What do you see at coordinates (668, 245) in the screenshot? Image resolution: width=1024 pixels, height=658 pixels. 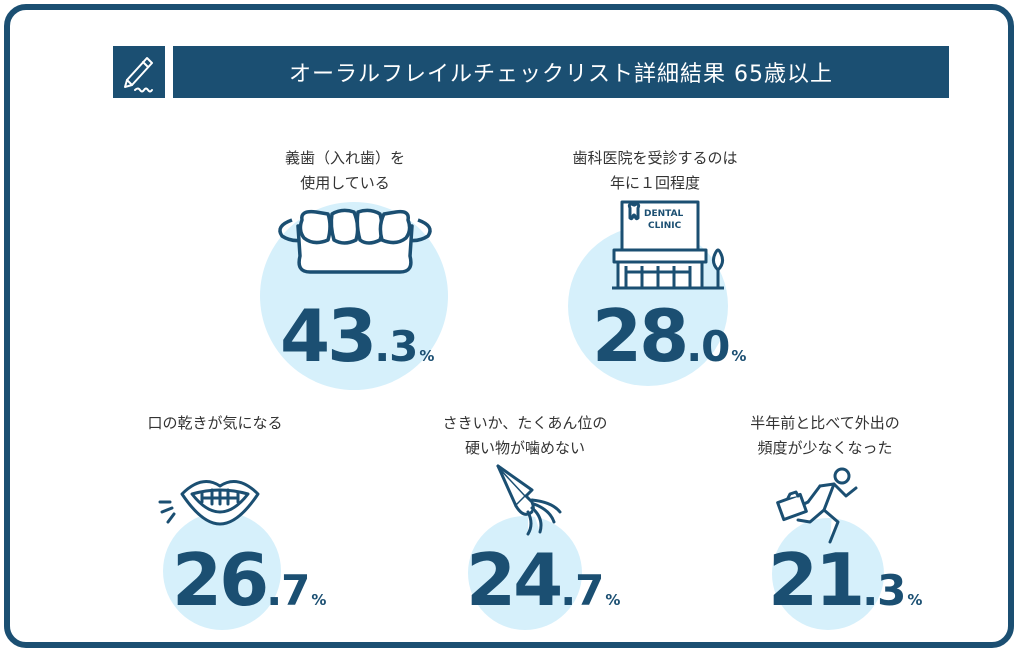 I see `dental-clinic-icon: DENTAL CLINIC` at bounding box center [668, 245].